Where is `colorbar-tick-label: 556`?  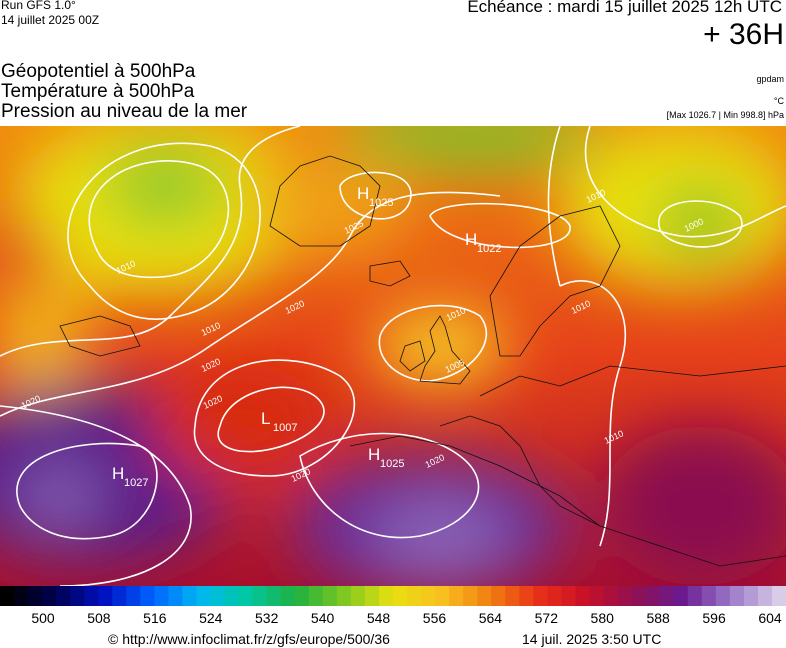 colorbar-tick-label: 556 is located at coordinates (435, 618).